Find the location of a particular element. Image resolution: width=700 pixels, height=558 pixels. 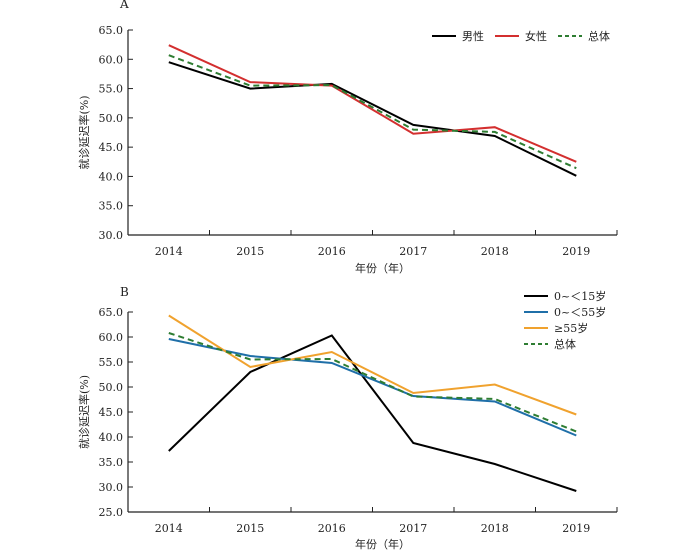

panel-label: A is located at coordinates (124, 5).